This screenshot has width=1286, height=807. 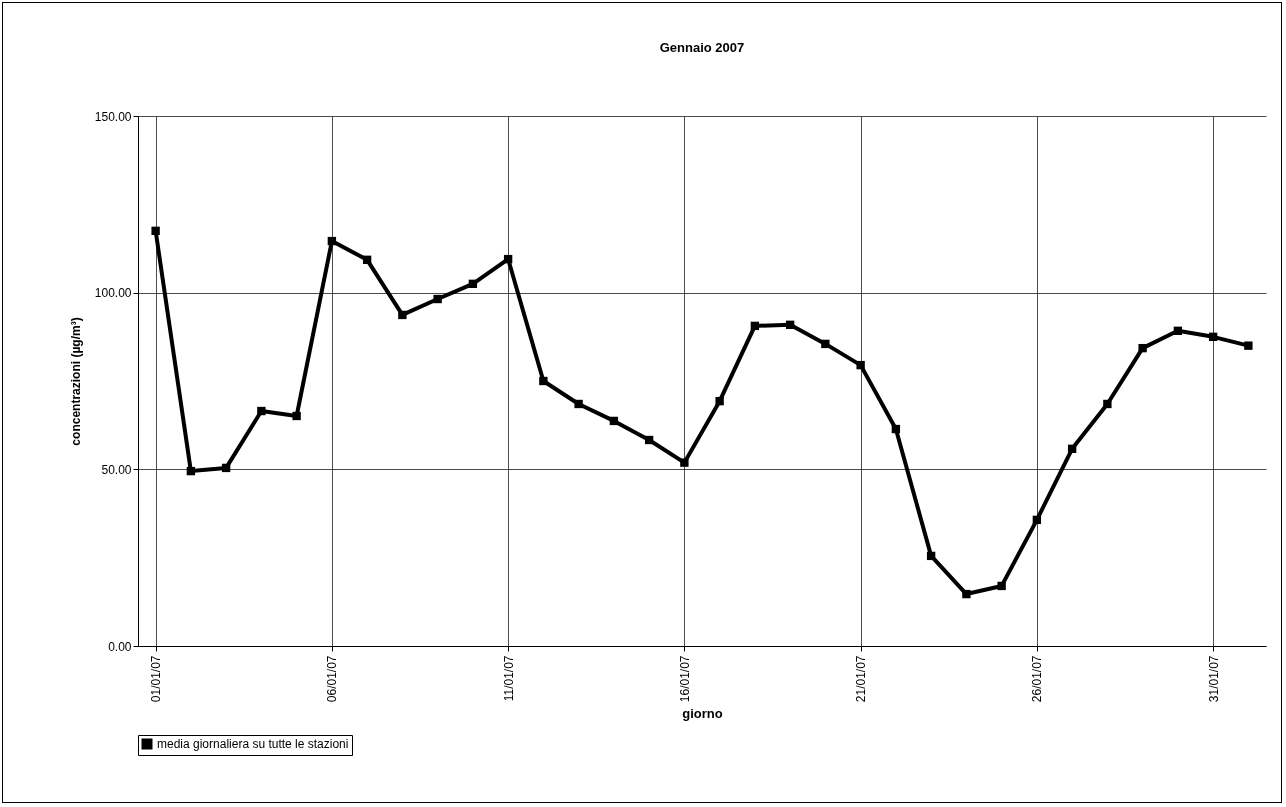 I want to click on y-tick-label: 100.00, so click(x=113, y=293).